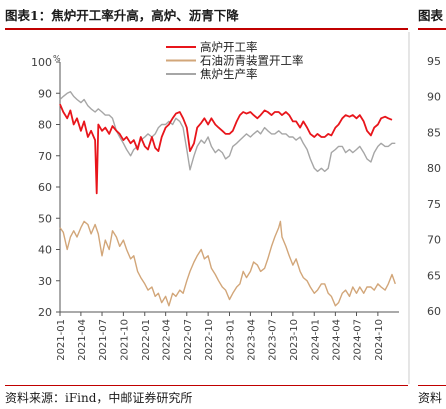 This screenshot has width=446, height=409. Describe the element at coordinates (229, 74) in the screenshot. I see `legend-label: 焦炉生产率` at that location.